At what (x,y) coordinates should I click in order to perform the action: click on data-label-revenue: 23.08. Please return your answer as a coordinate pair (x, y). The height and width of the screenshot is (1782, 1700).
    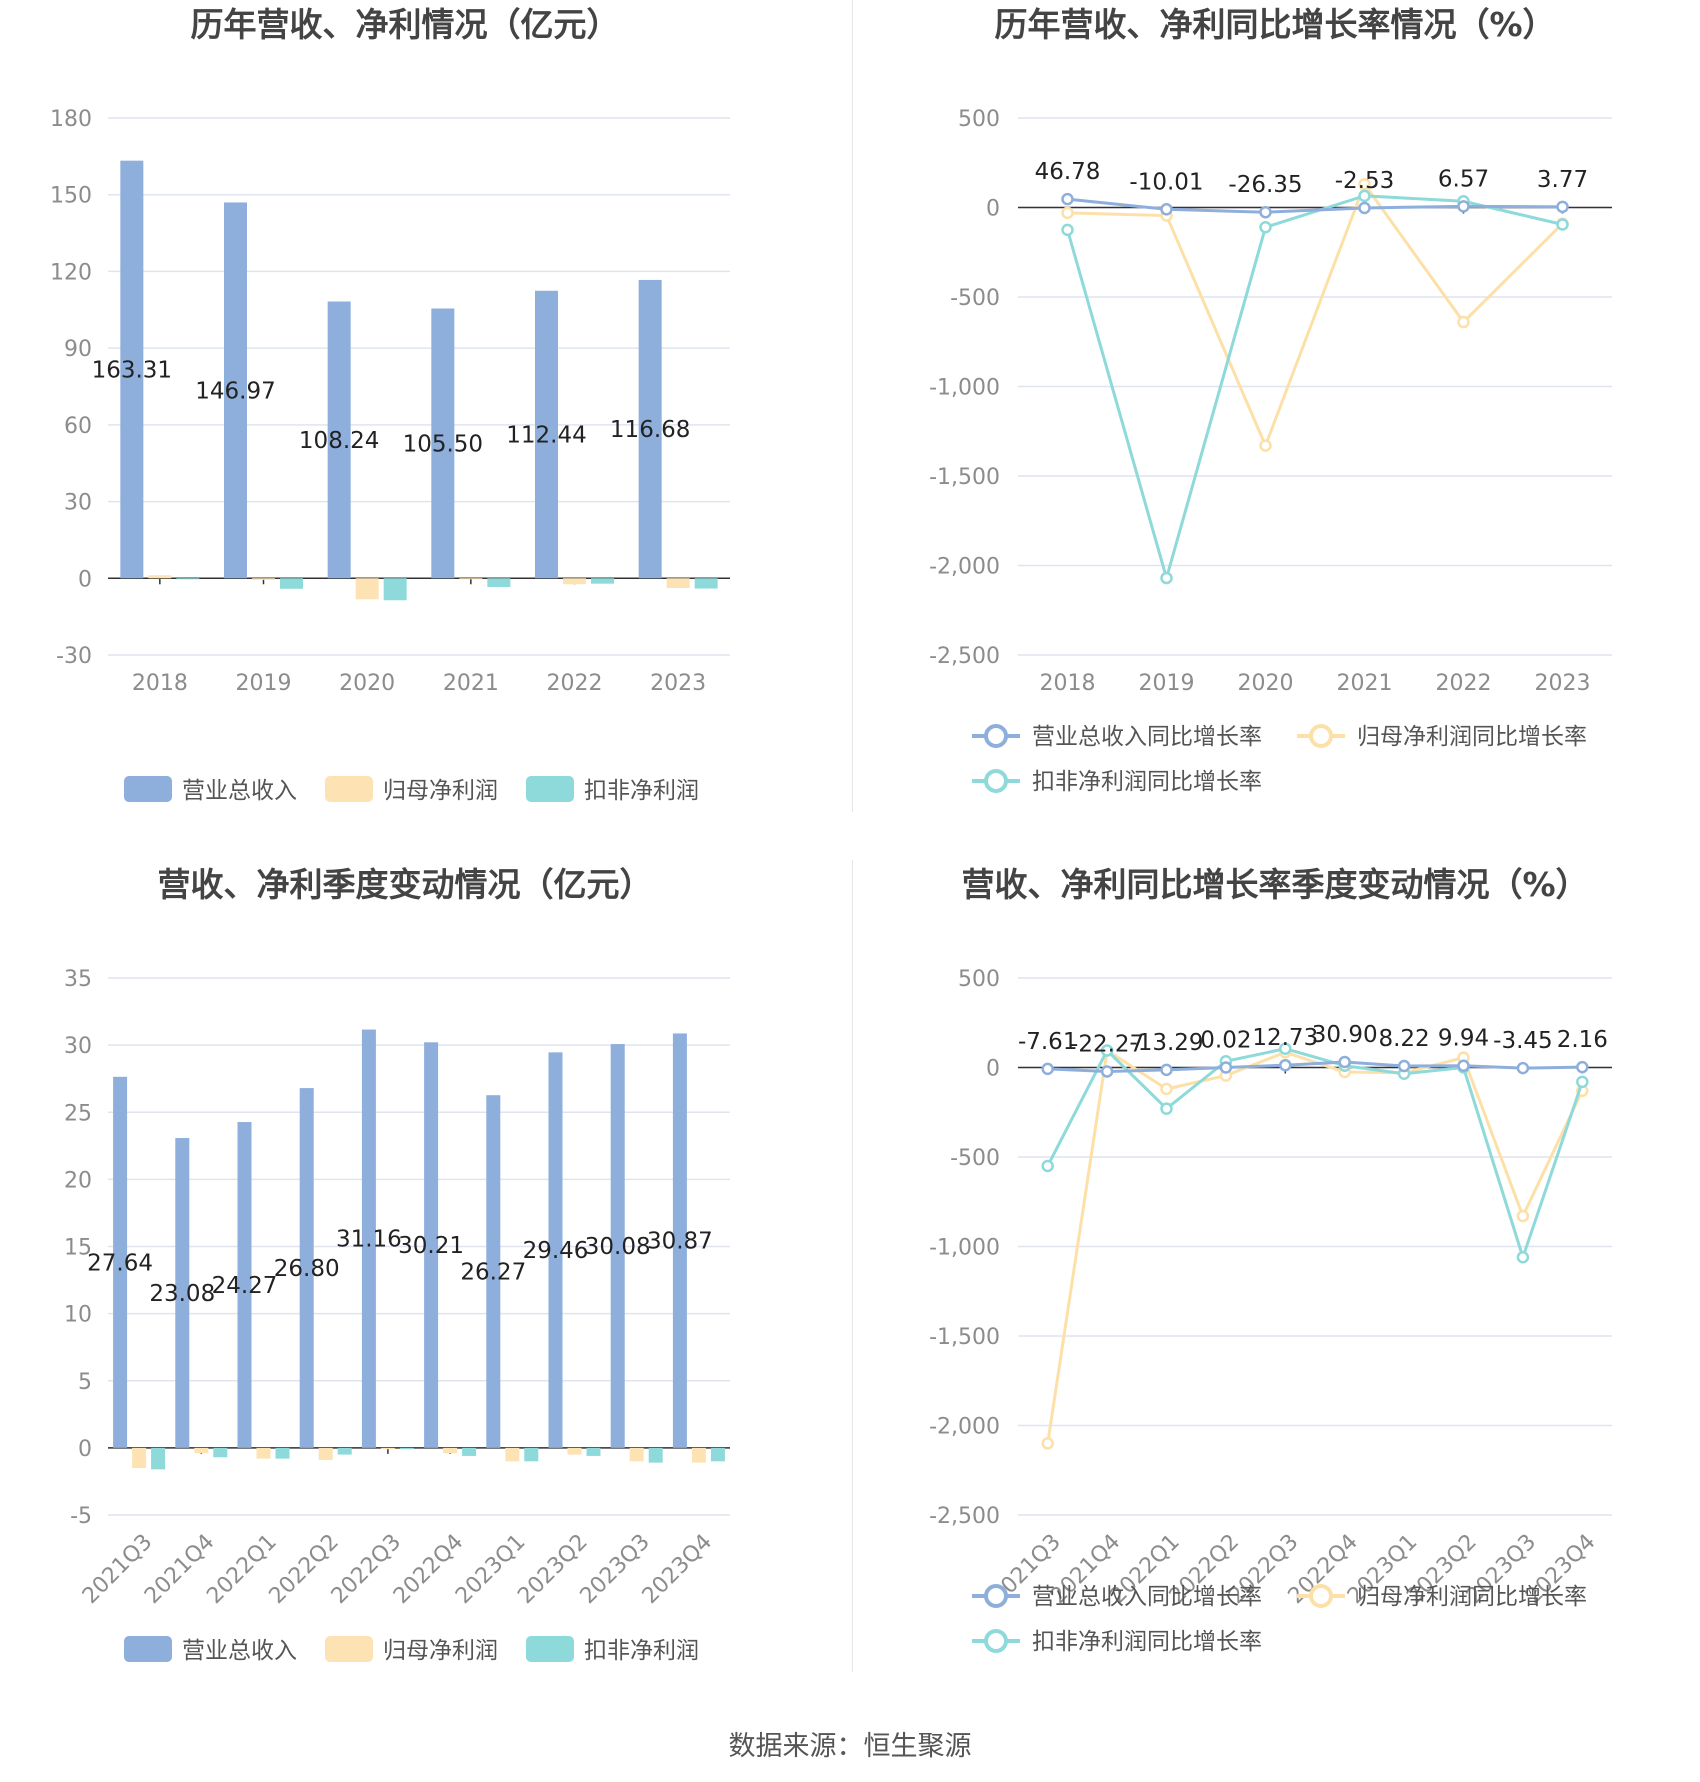
    Looking at the image, I should click on (182, 1294).